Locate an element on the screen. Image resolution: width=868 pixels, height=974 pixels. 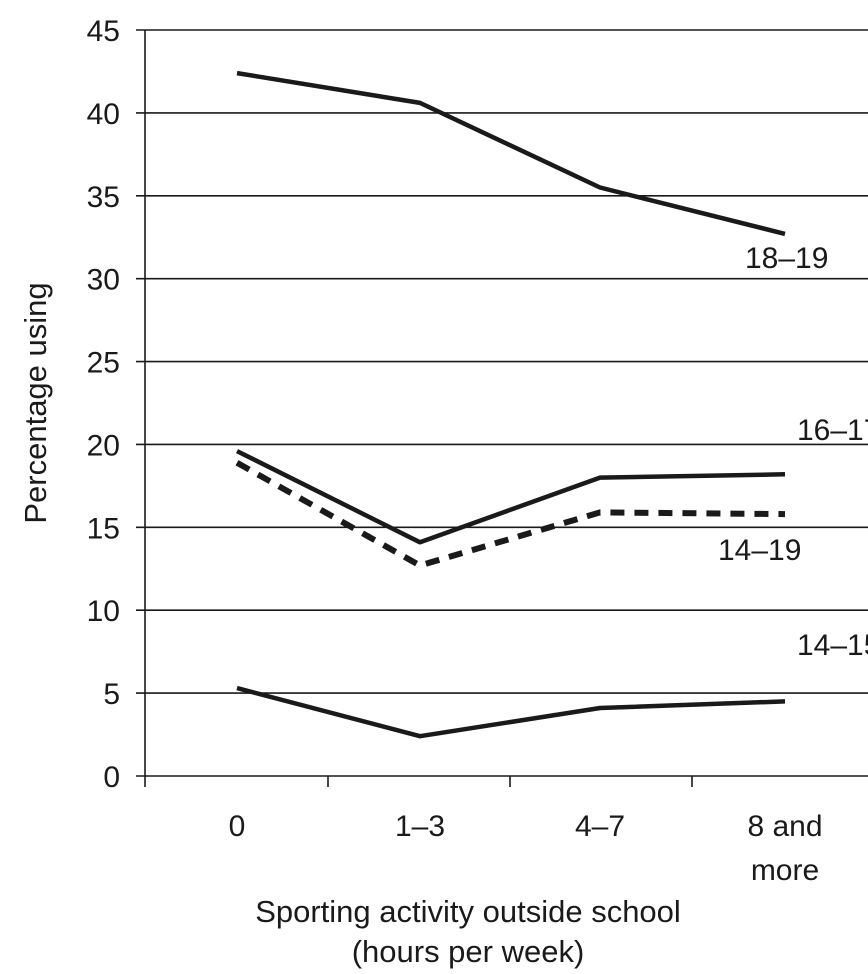
y-axis-title: Percentage using is located at coordinates (35, 402).